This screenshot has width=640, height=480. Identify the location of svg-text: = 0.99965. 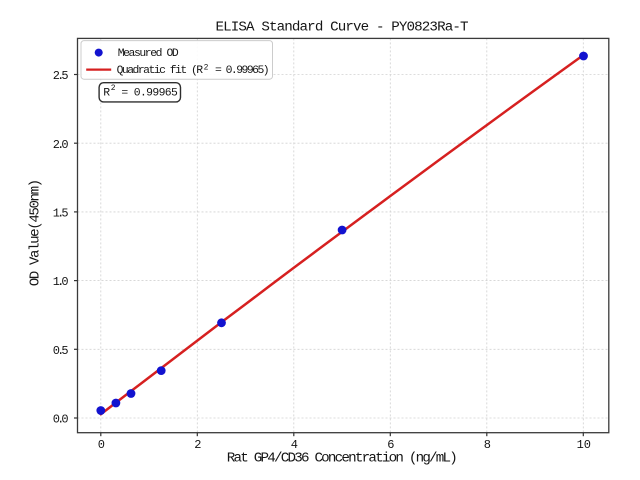
(149, 93).